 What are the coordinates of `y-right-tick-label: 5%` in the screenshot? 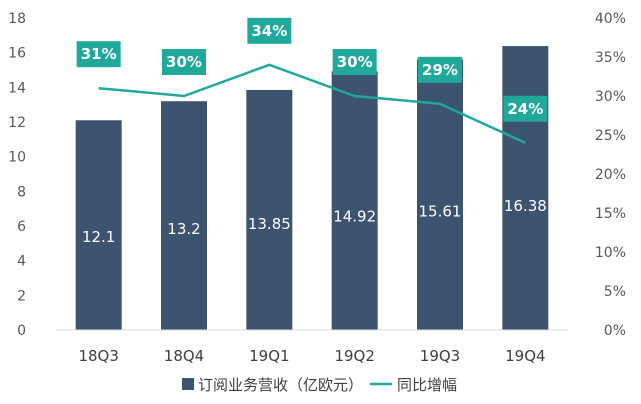 It's located at (615, 292).